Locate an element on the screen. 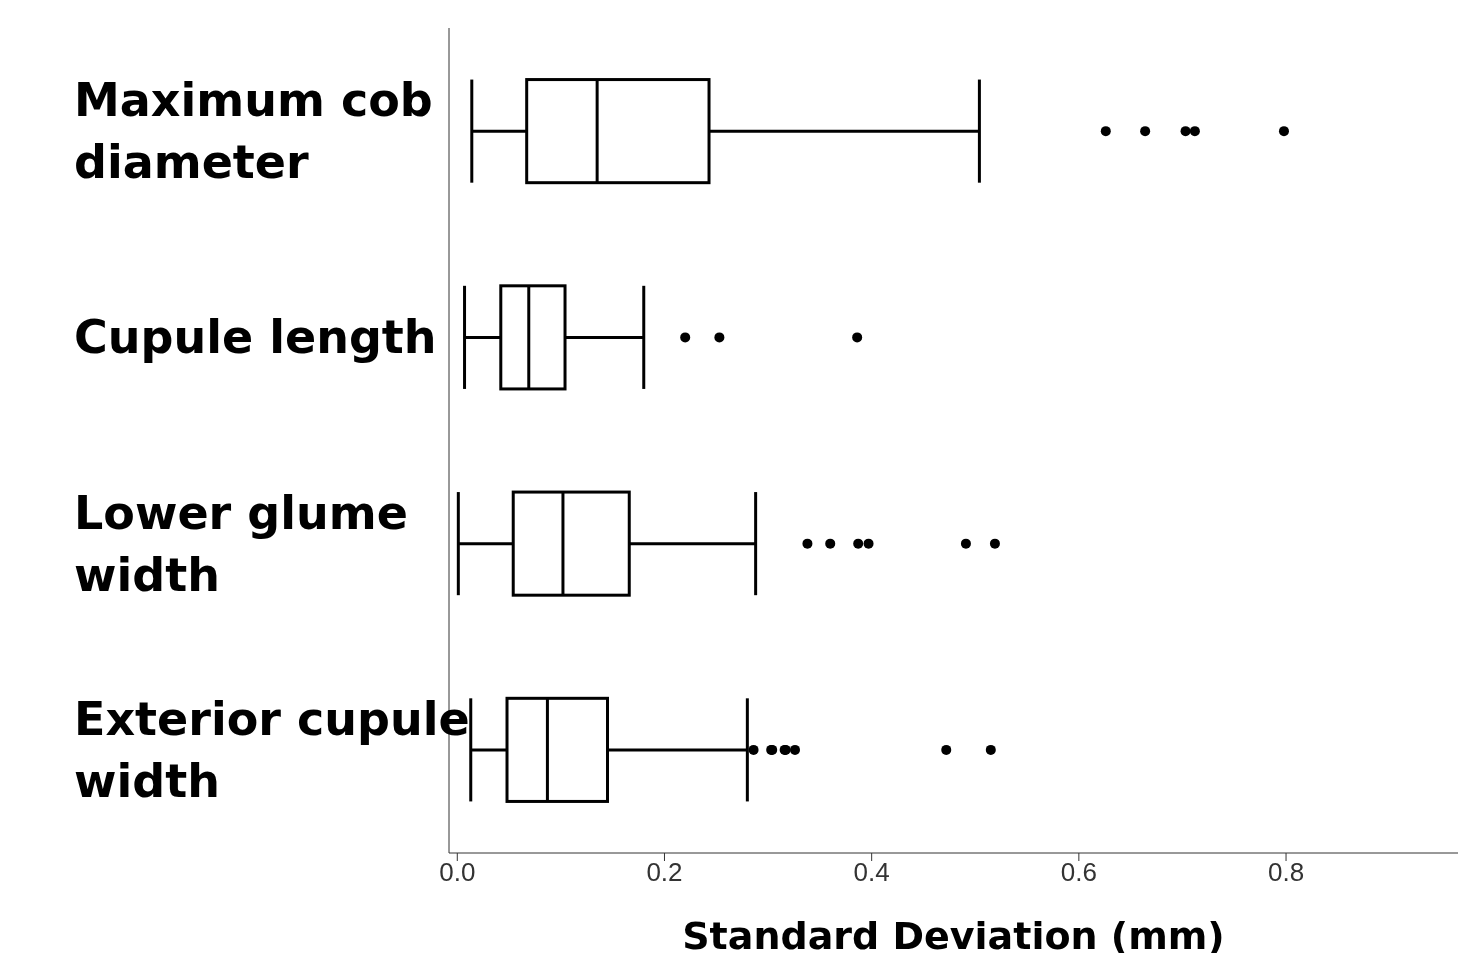  y-tick-label: Lower glume width is located at coordinates (241, 543).